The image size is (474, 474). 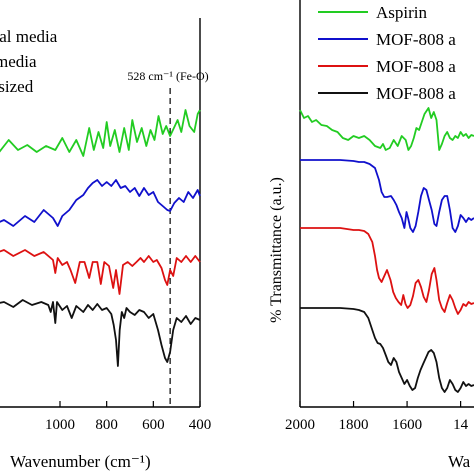 I want to click on panel-left-series-1-line, so click(x=100, y=133).